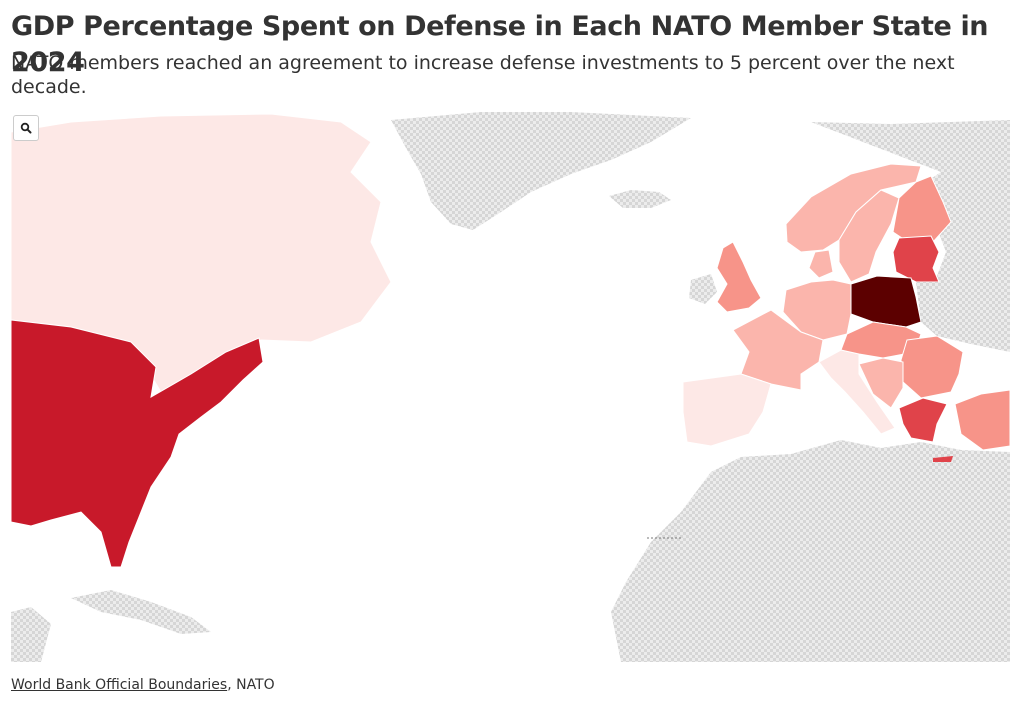 This screenshot has height=705, width=1020. I want to click on region-iberia, so click(727, 410).